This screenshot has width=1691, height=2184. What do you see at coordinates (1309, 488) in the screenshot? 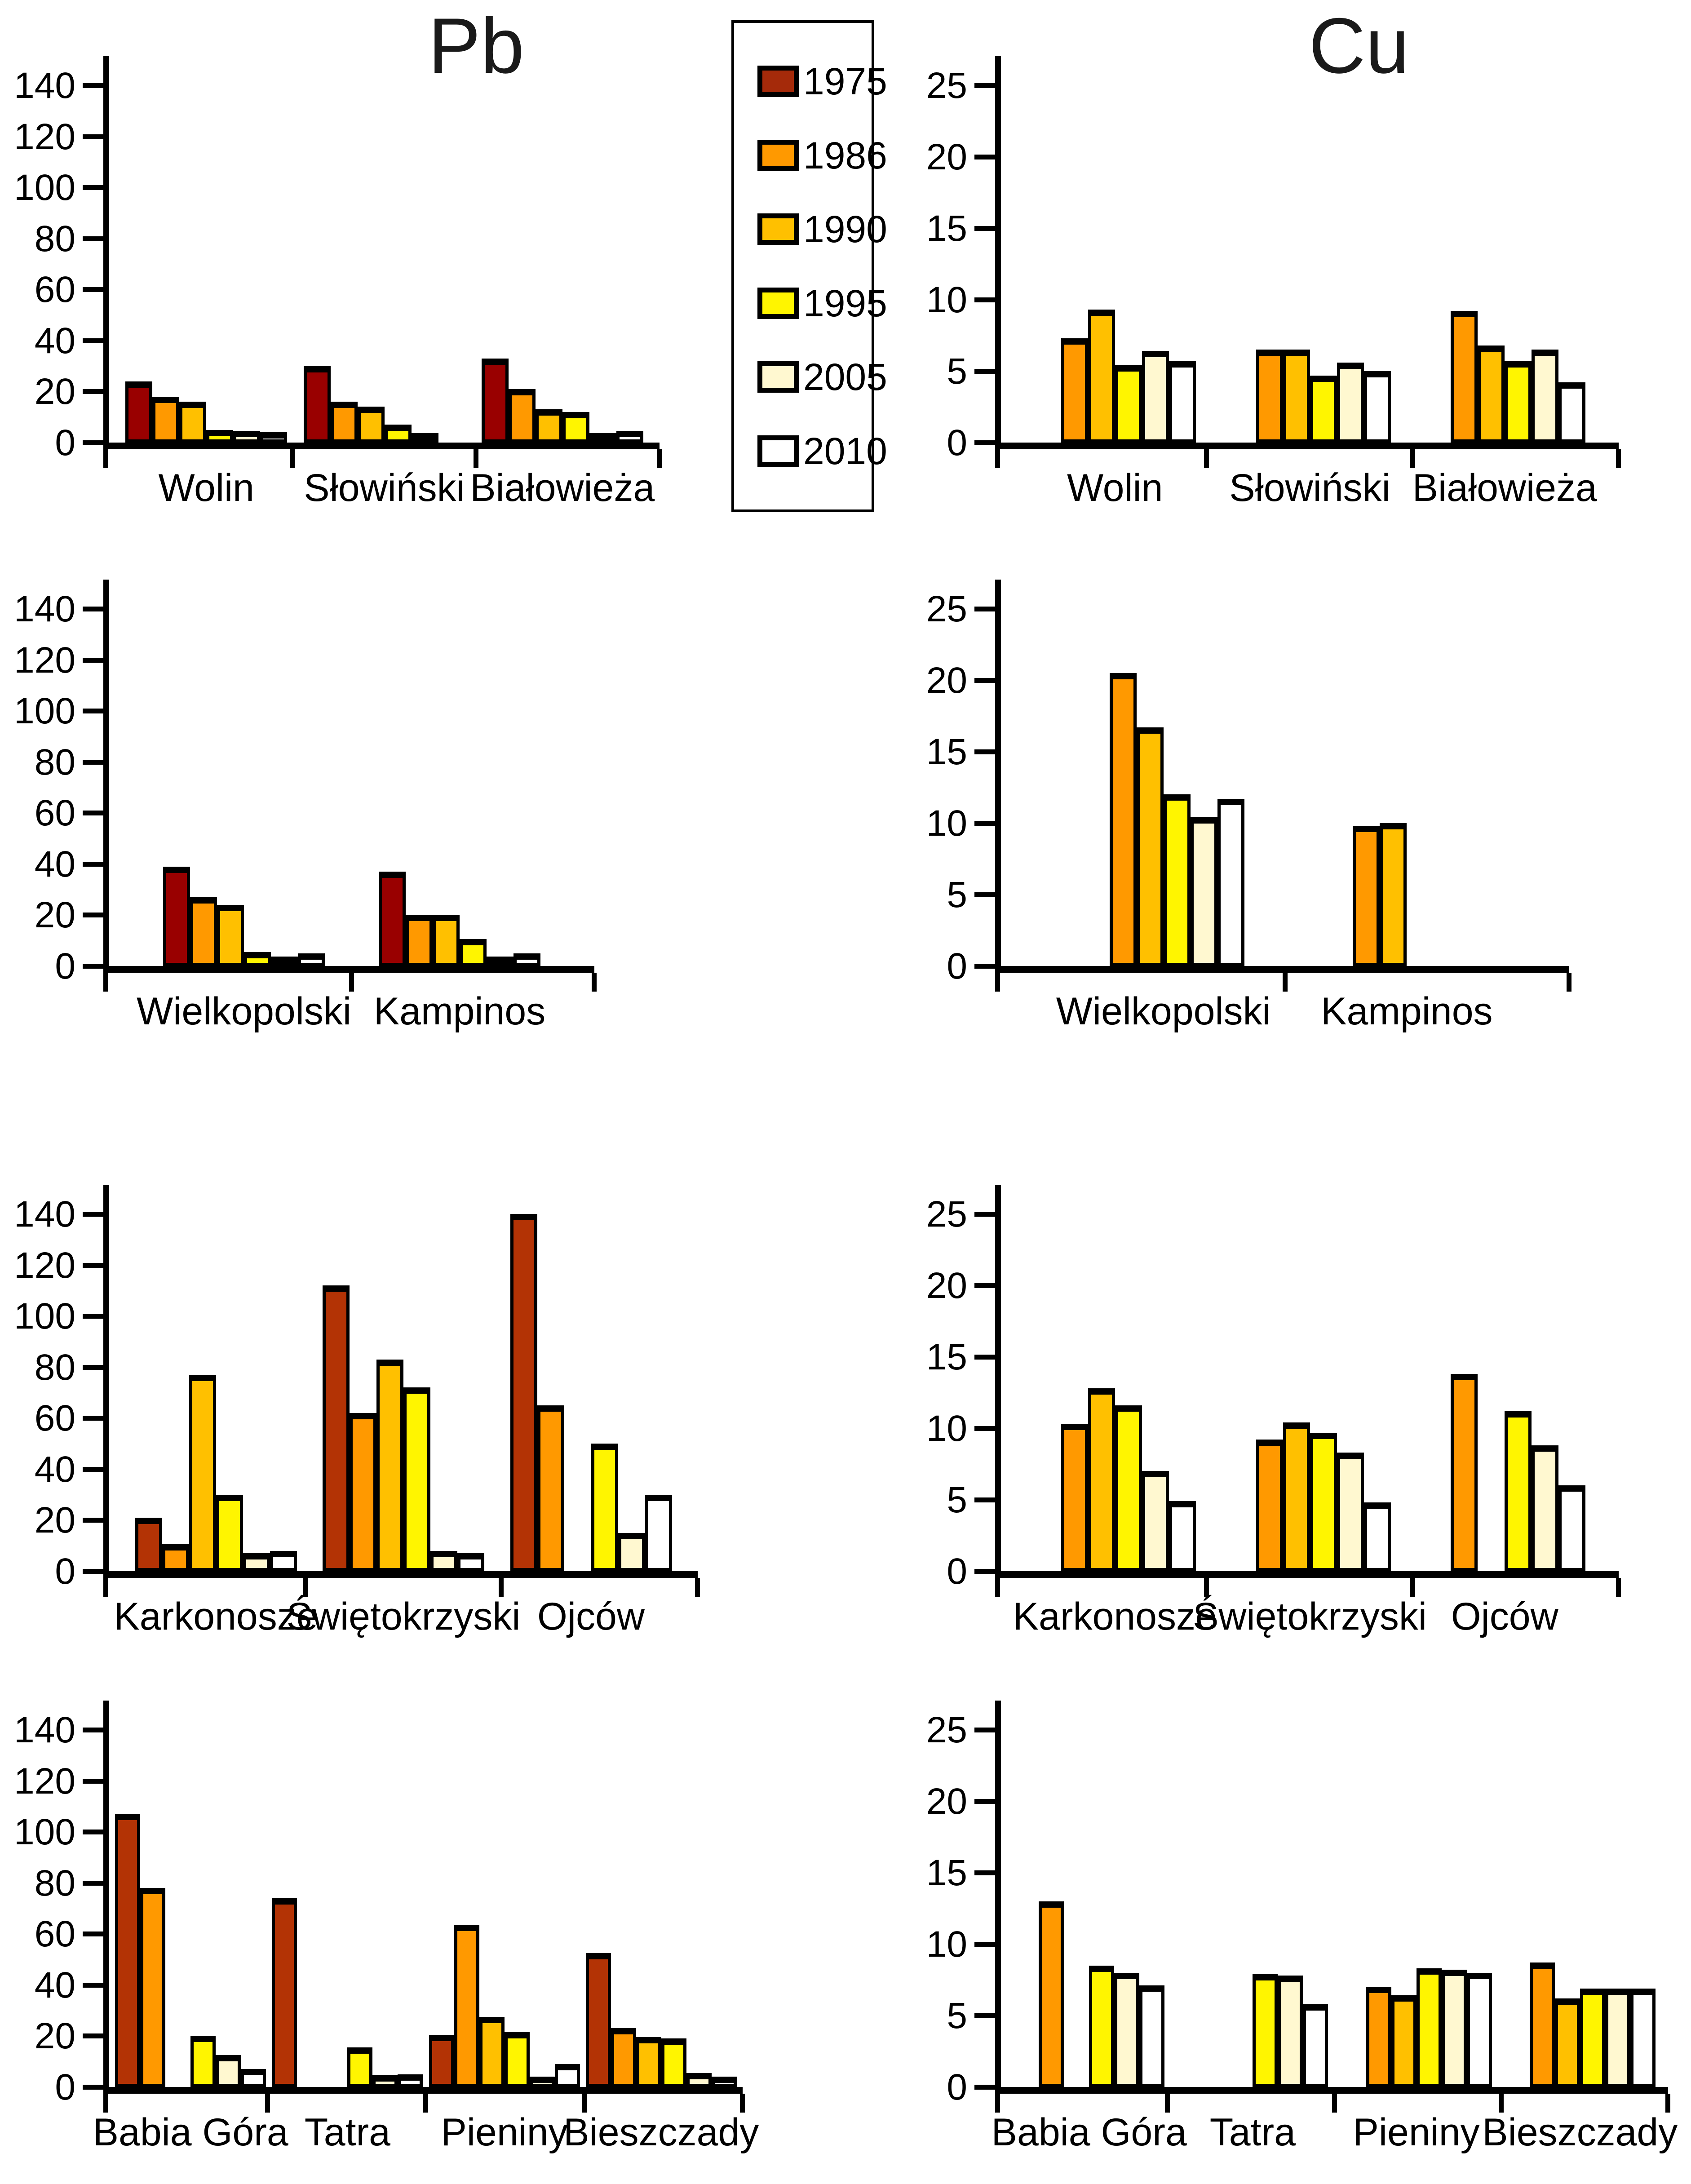
I see `category-label: Słowiński` at bounding box center [1309, 488].